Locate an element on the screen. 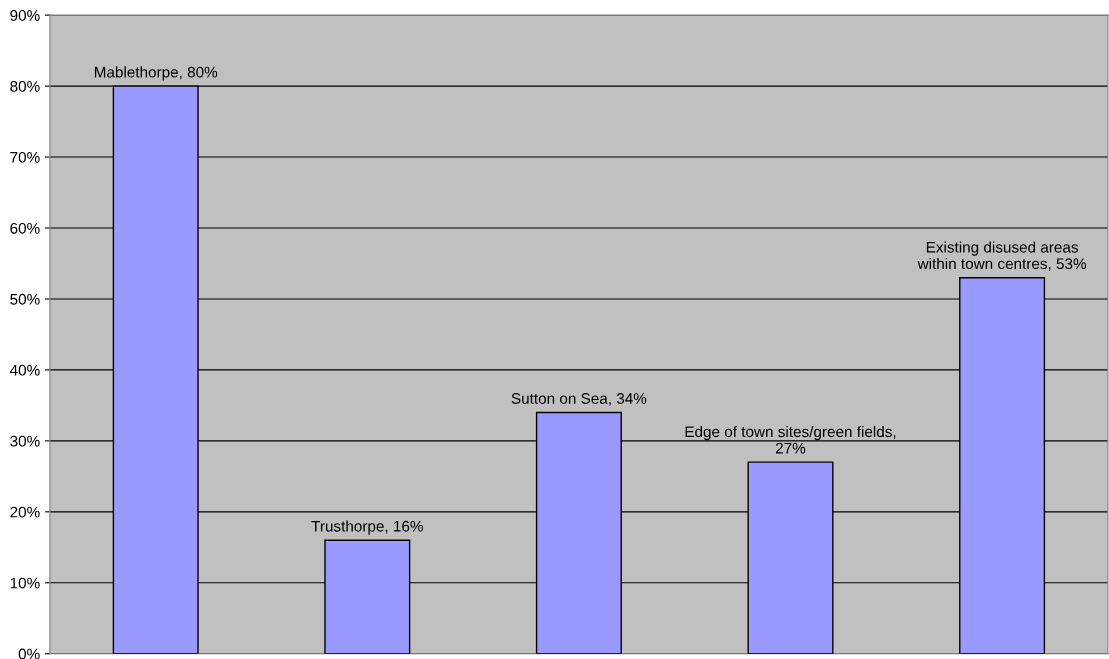 The width and height of the screenshot is (1109, 659). y-tick-label: 60% is located at coordinates (25, 228).